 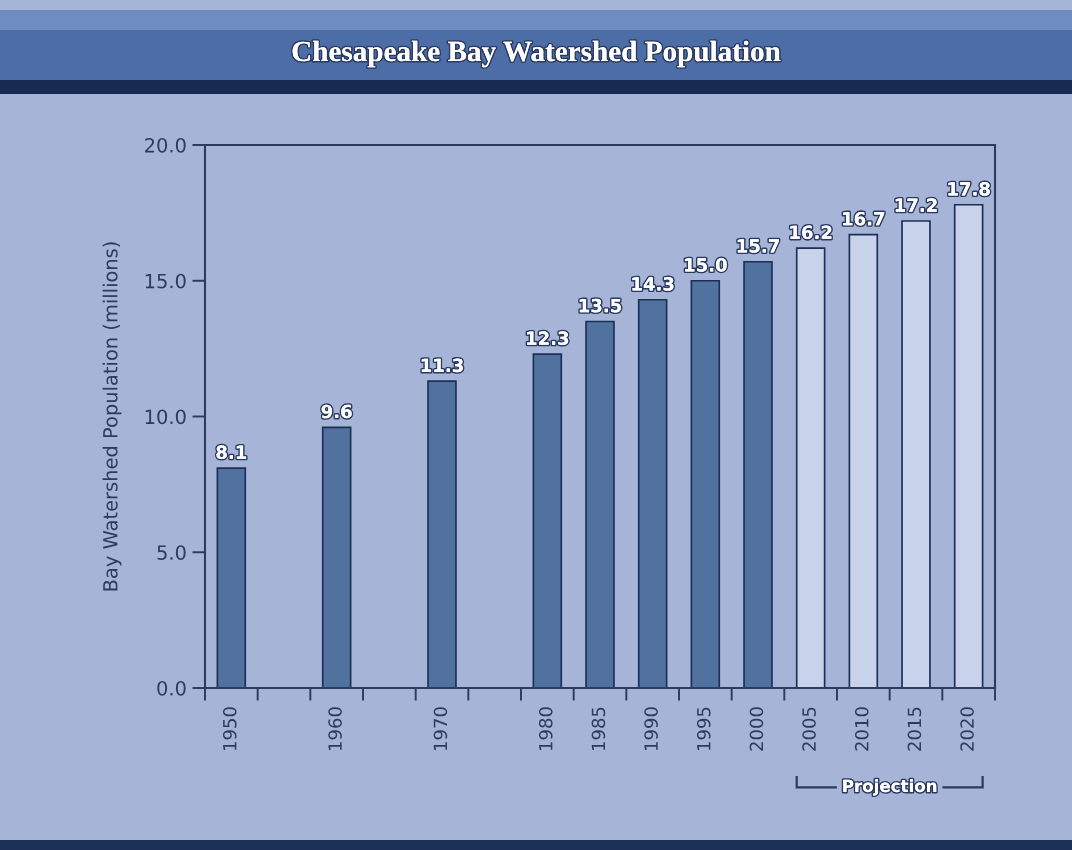 I want to click on x-tick-label: 1980, so click(x=545, y=729).